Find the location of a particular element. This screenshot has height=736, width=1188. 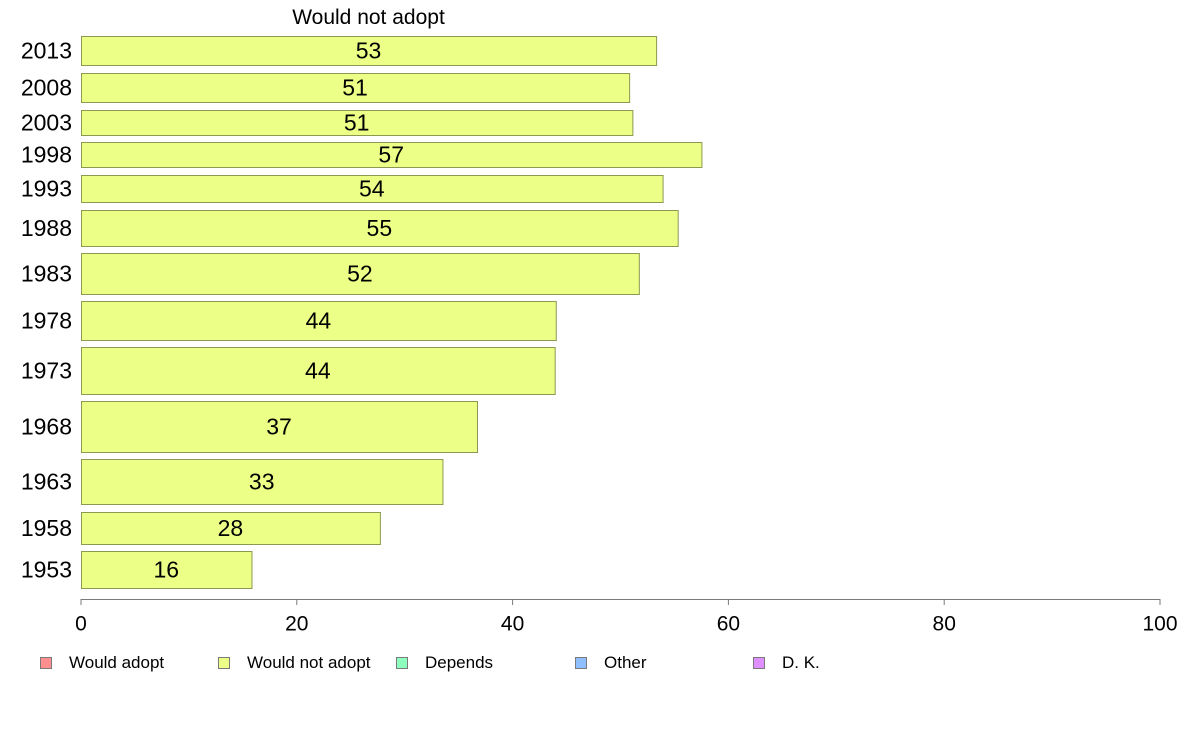

data-label-1983: 52 is located at coordinates (360, 274).